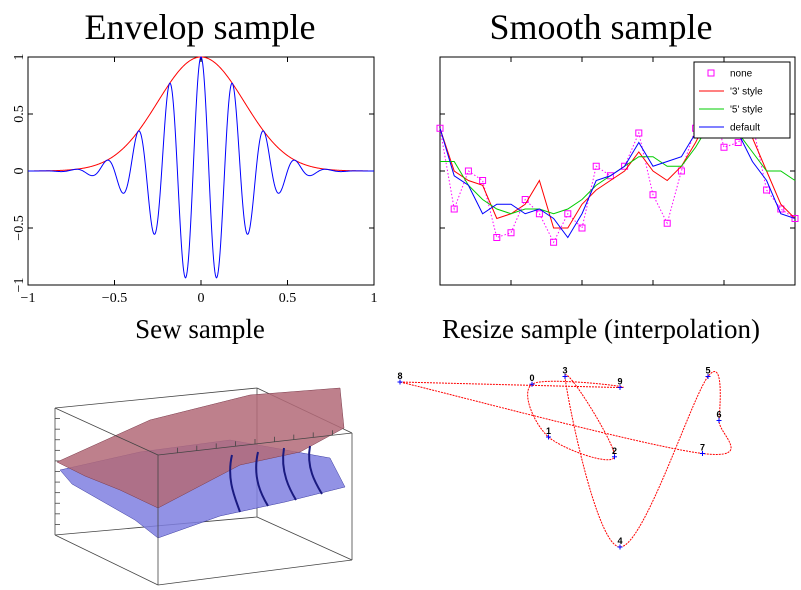 Image resolution: width=801 pixels, height=590 pixels. I want to click on resize-point-label: 0, so click(531, 378).